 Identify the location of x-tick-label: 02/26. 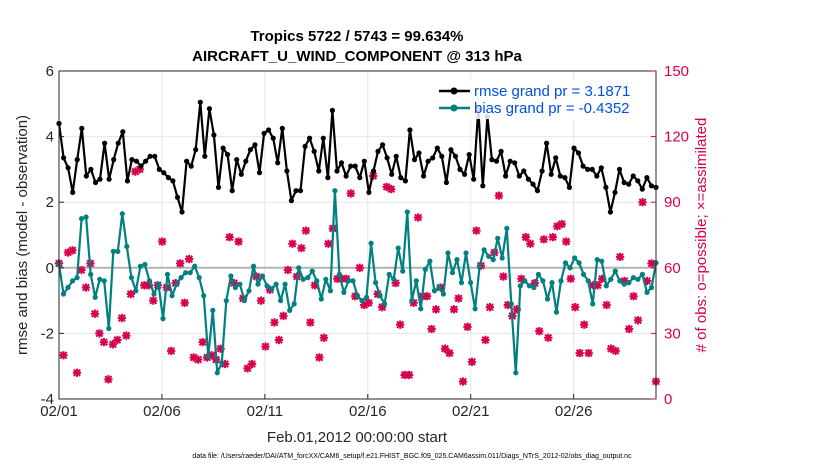
(574, 411).